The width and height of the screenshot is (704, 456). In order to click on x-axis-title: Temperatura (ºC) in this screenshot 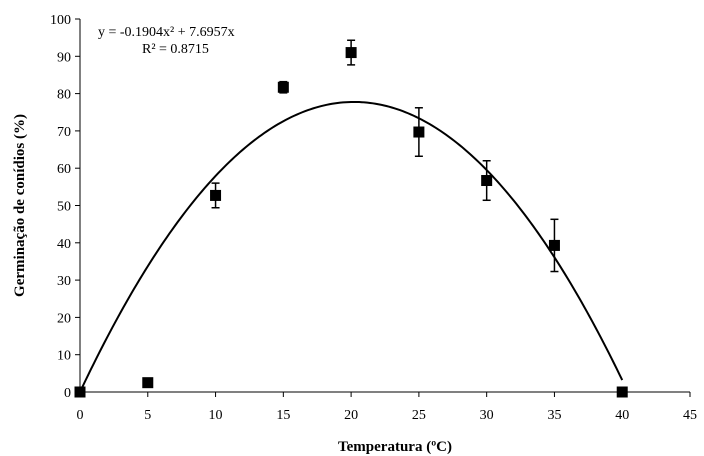, I will do `click(395, 447)`.